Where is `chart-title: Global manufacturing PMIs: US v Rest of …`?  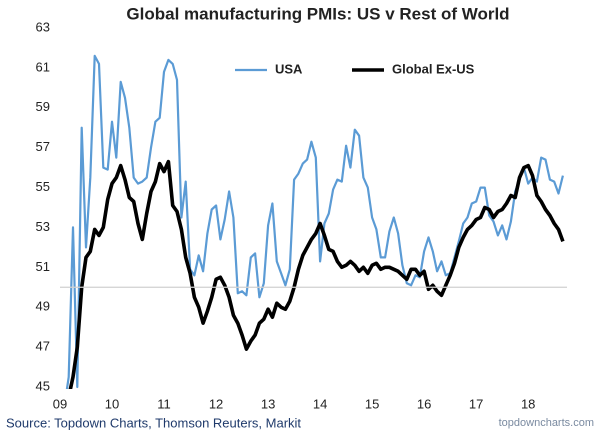 chart-title: Global manufacturing PMIs: US v Rest of … is located at coordinates (317, 13).